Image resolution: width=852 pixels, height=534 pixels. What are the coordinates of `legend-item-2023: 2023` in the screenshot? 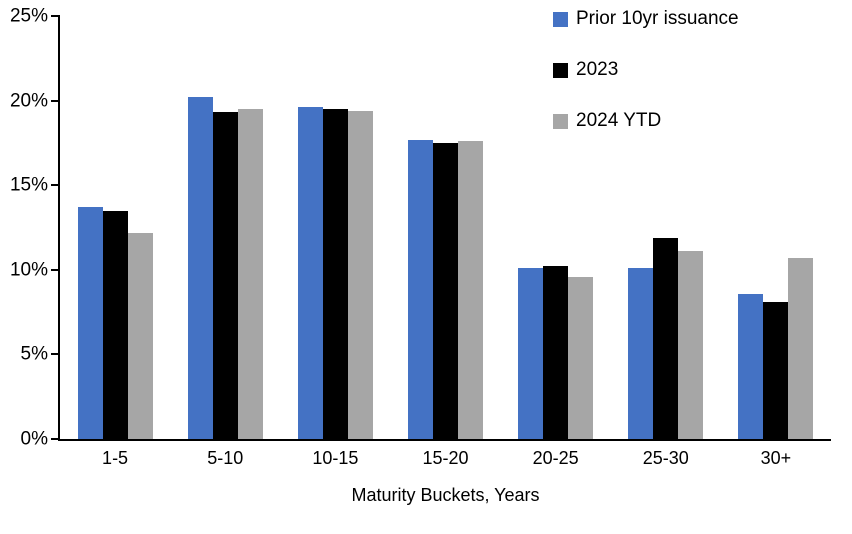 It's located at (646, 70).